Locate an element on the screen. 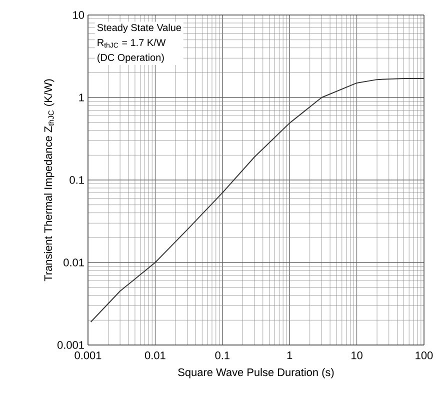 The image size is (441, 414). x-tick-label: 0.01 is located at coordinates (155, 356).